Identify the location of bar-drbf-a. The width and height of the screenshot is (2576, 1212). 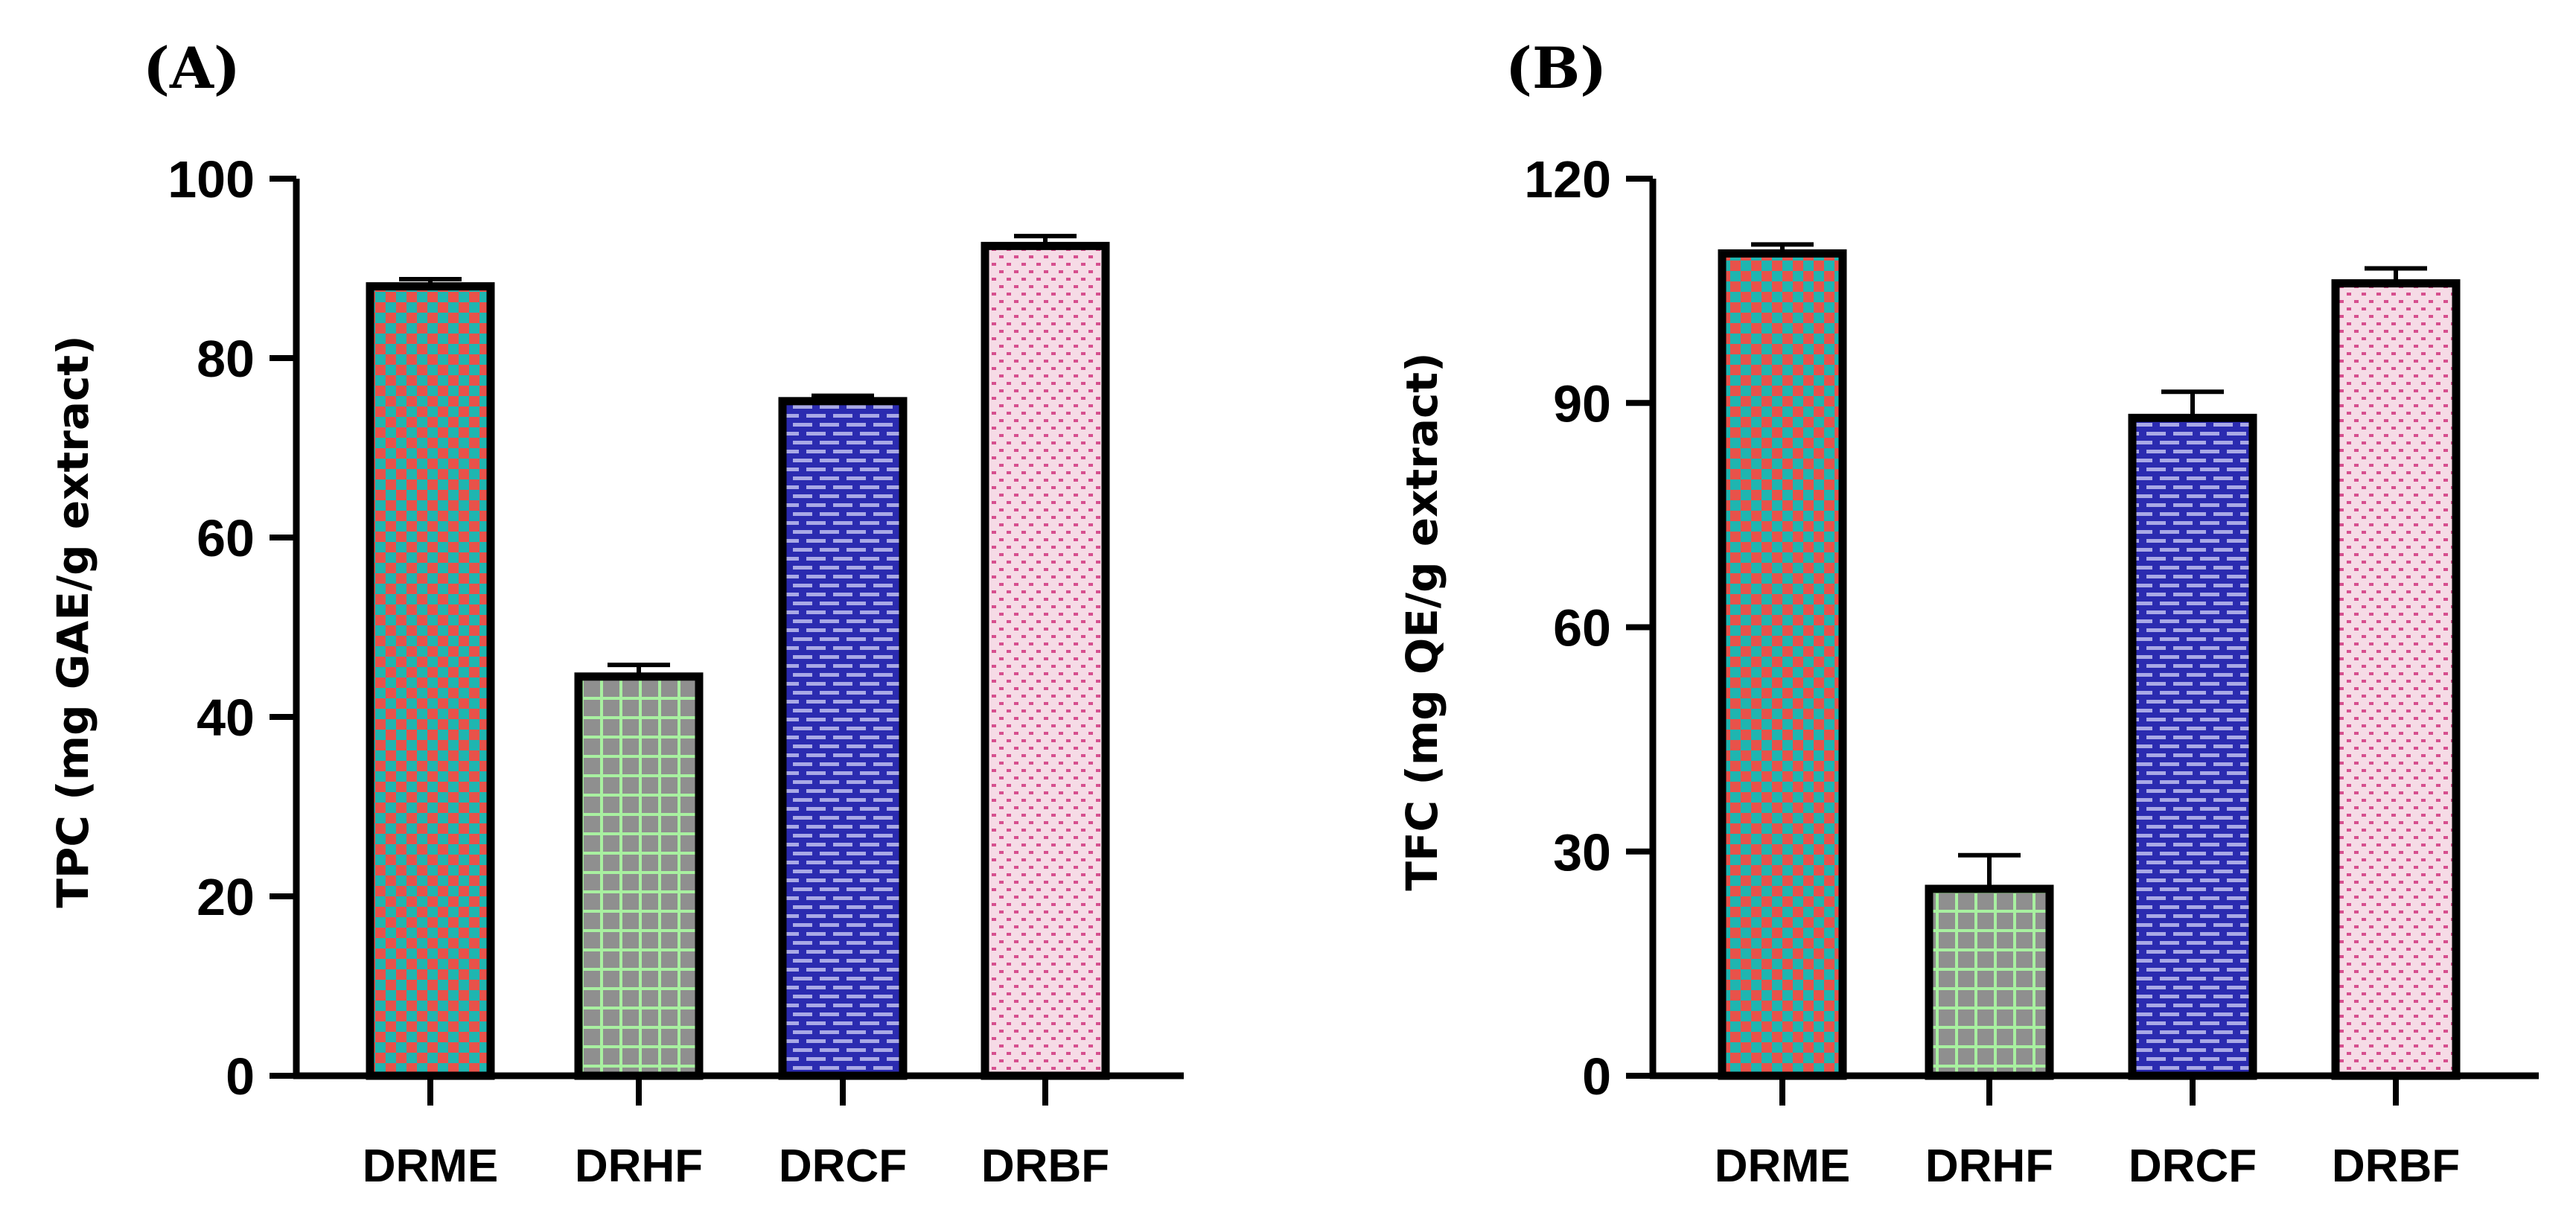
(1045, 660).